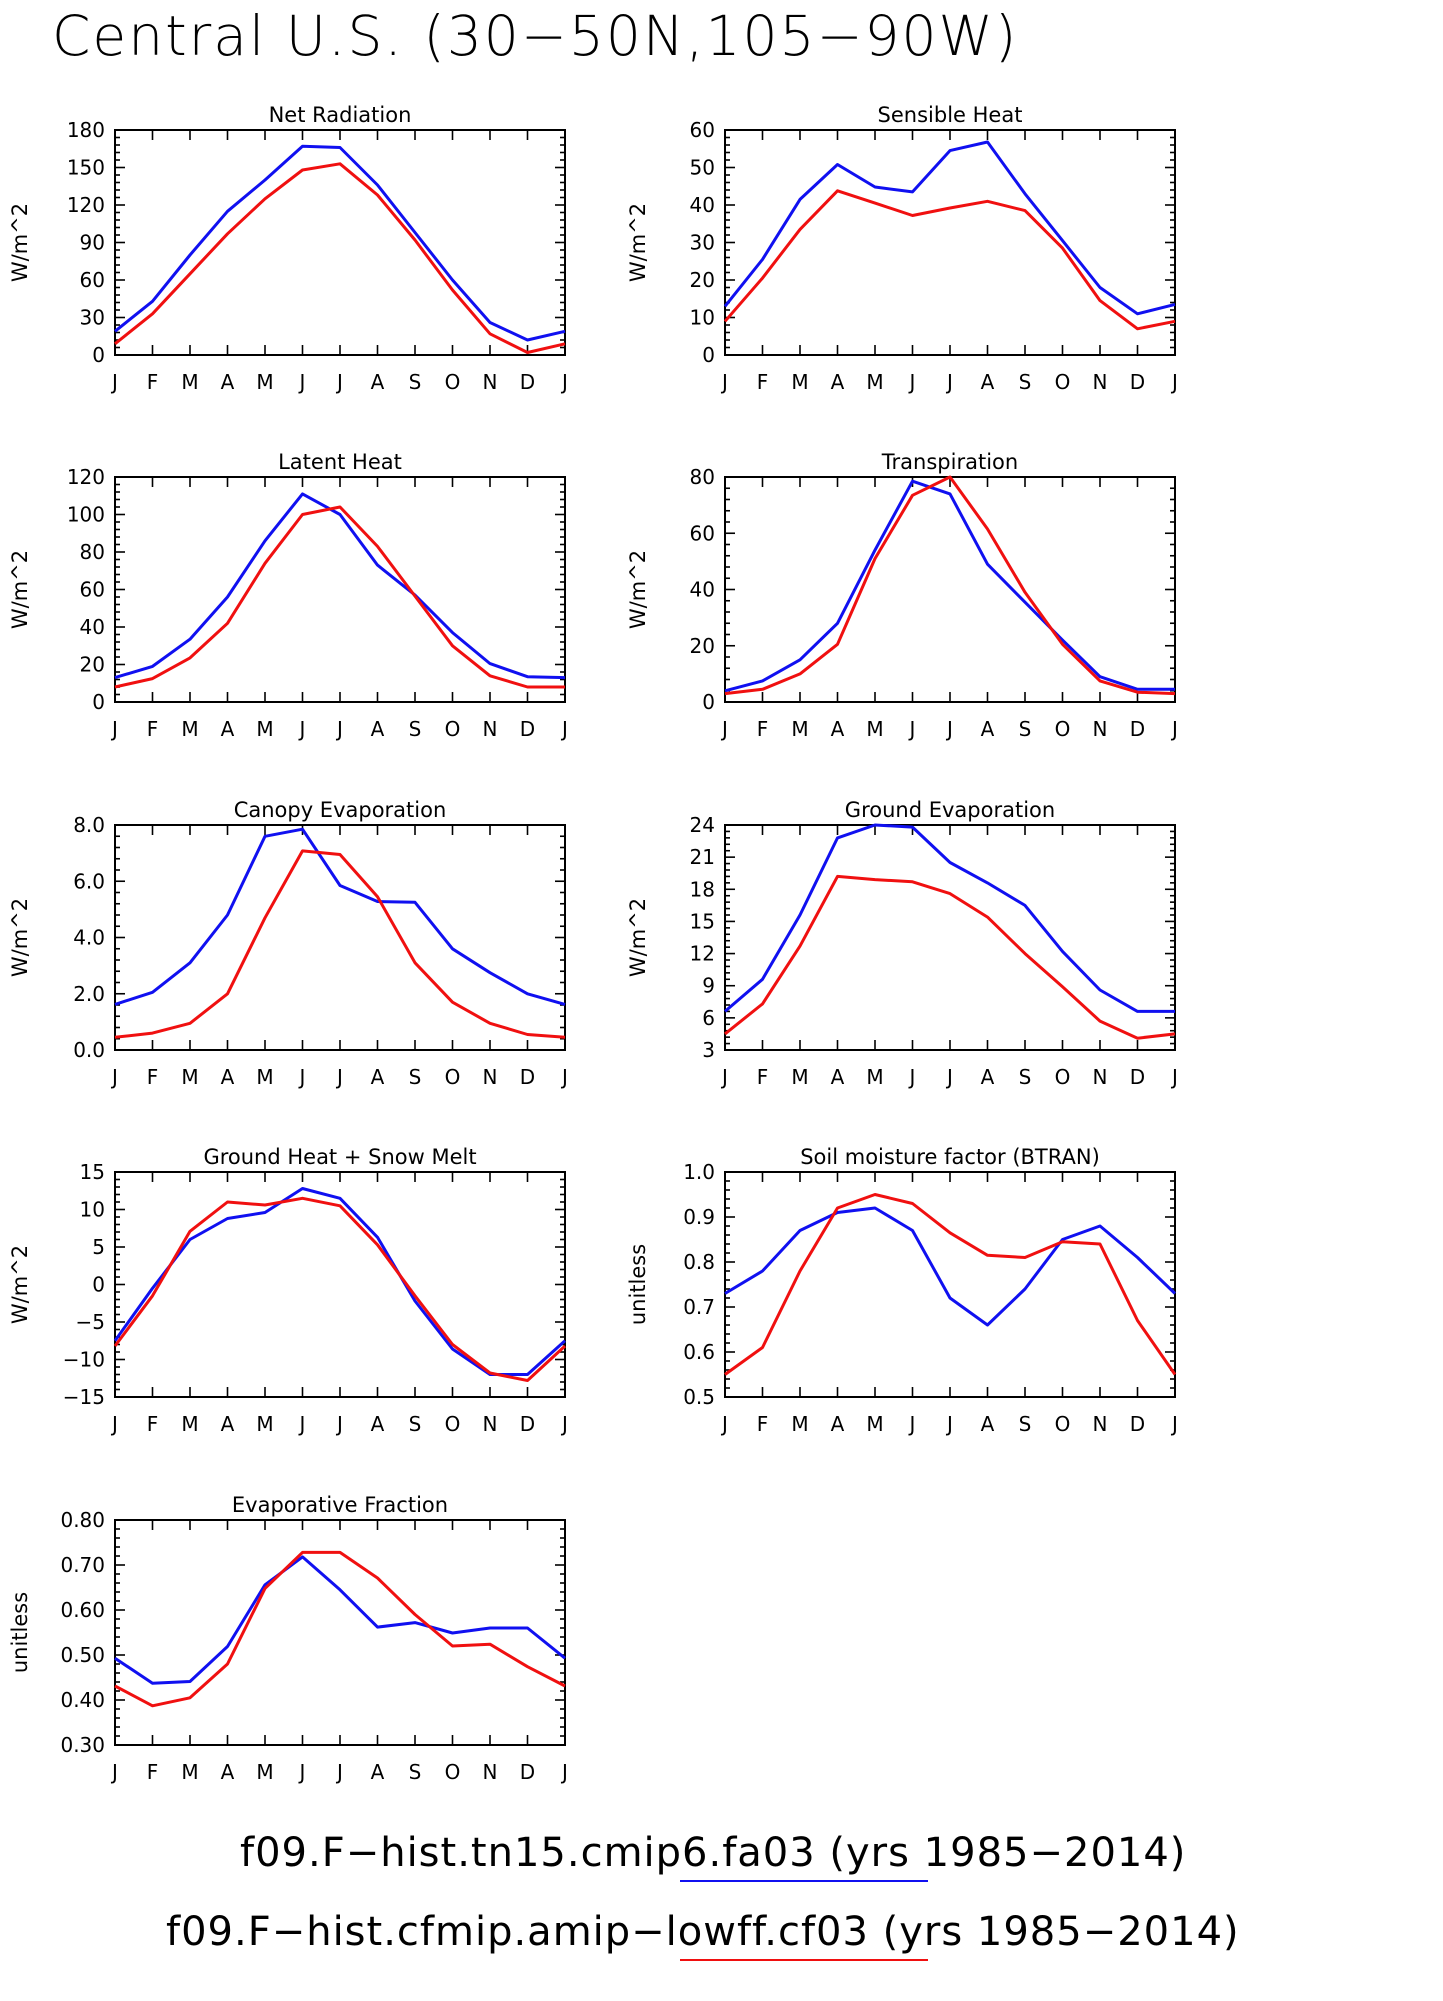 The height and width of the screenshot is (2001, 1443). Describe the element at coordinates (92, 318) in the screenshot. I see `y-tick-label: 30` at that location.